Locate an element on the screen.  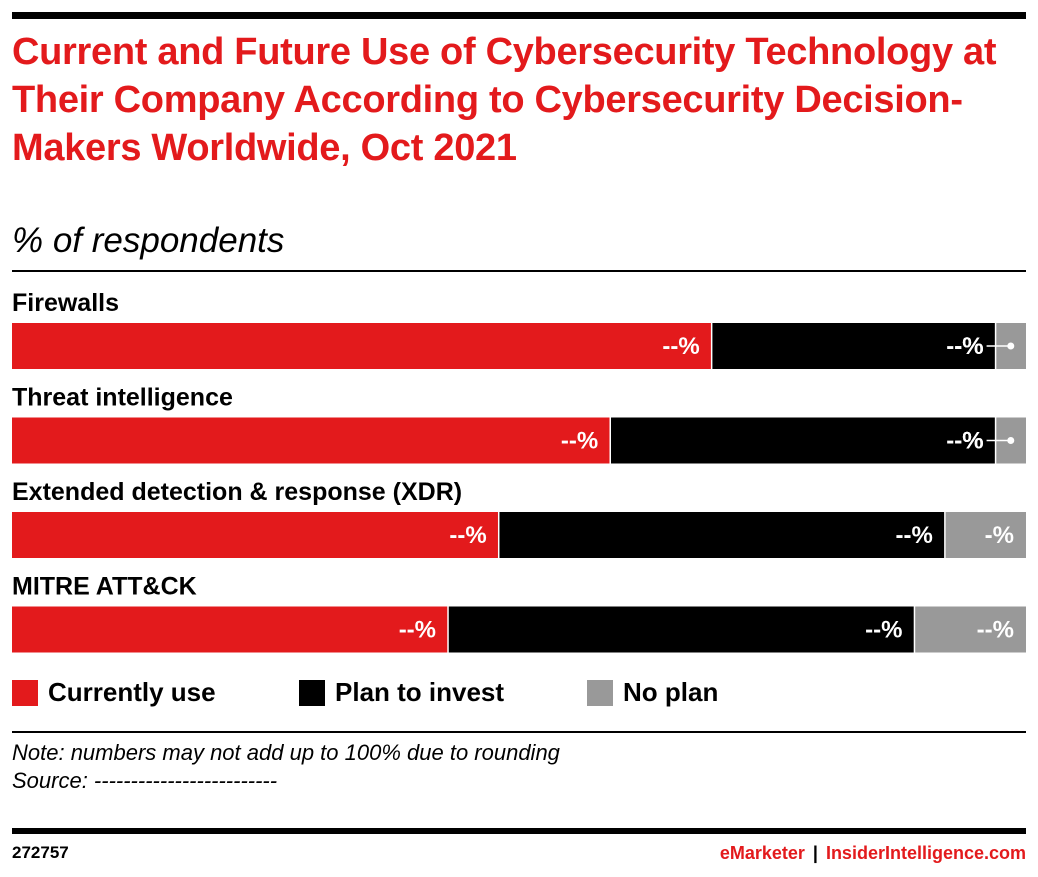
legend-swatch-plan-to-invest is located at coordinates (312, 692).